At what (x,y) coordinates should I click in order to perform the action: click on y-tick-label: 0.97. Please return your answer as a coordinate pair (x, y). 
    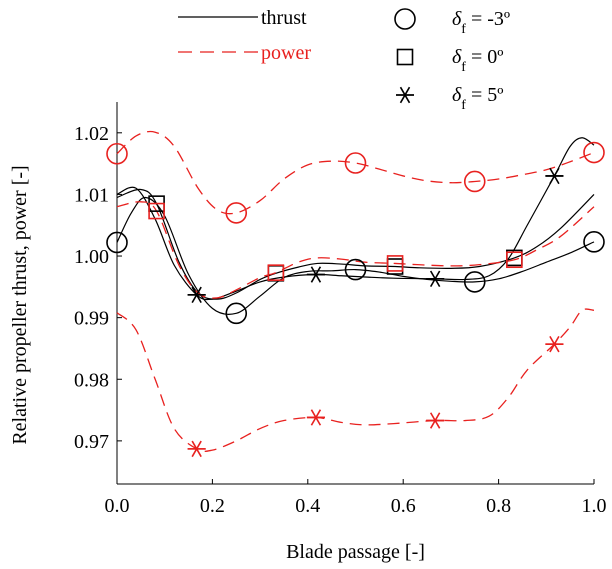
    Looking at the image, I should click on (91, 442).